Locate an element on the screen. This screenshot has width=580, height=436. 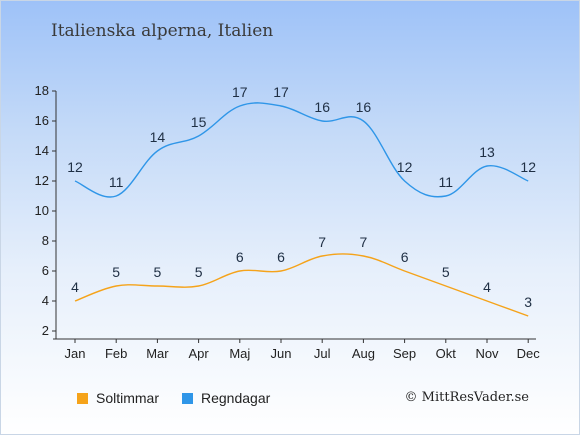
x-tick-label: Apr is located at coordinates (198, 353).